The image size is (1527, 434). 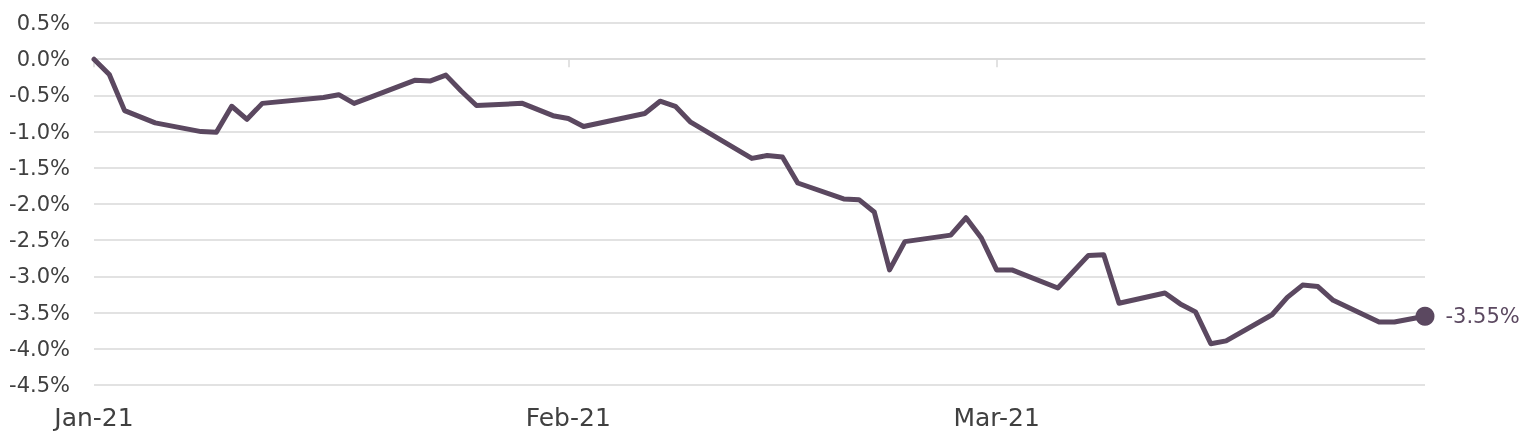 What do you see at coordinates (39, 312) in the screenshot?
I see `y-tick-label: -3.5%` at bounding box center [39, 312].